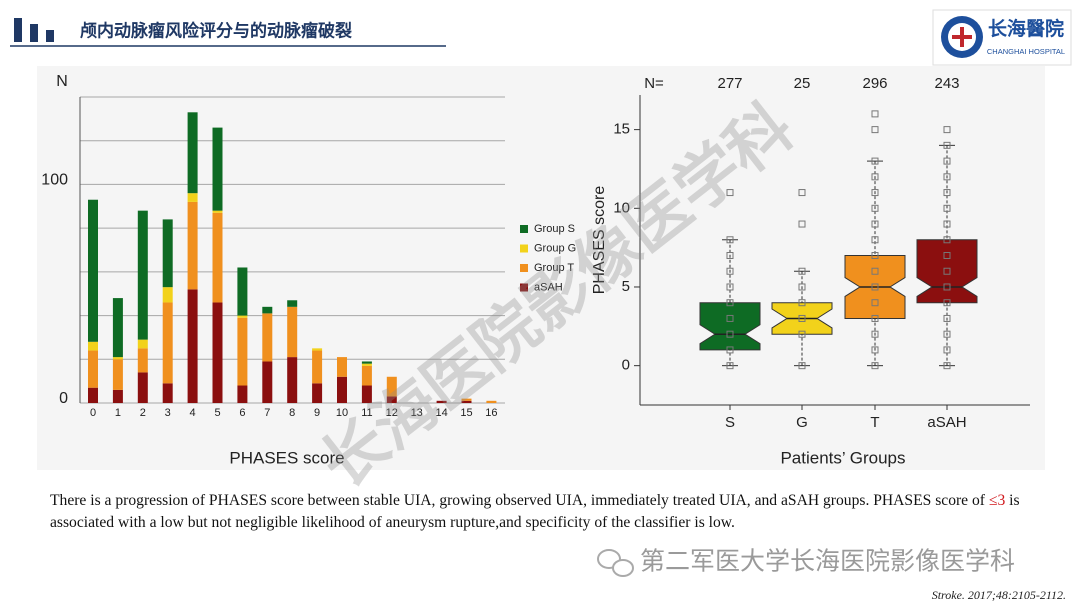 The height and width of the screenshot is (608, 1080). Describe the element at coordinates (555, 248) in the screenshot. I see `legend-label: Group G` at that location.